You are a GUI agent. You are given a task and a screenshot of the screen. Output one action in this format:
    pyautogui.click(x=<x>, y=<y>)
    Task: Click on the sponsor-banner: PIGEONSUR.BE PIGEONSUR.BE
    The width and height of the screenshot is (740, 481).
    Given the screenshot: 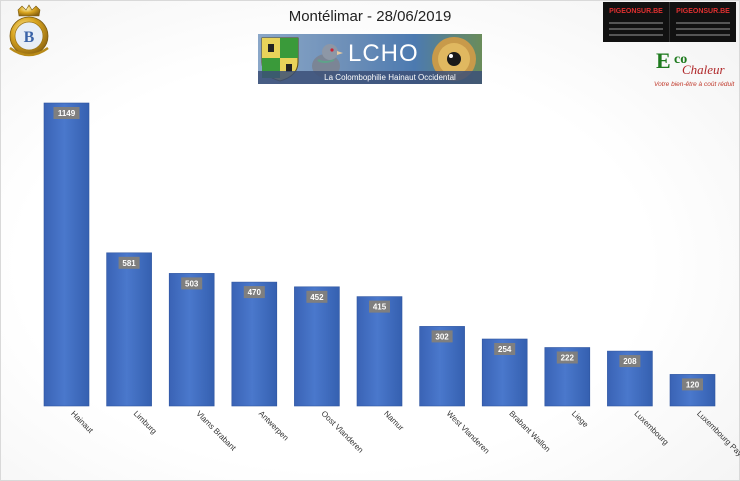 What is the action you would take?
    pyautogui.click(x=669, y=22)
    